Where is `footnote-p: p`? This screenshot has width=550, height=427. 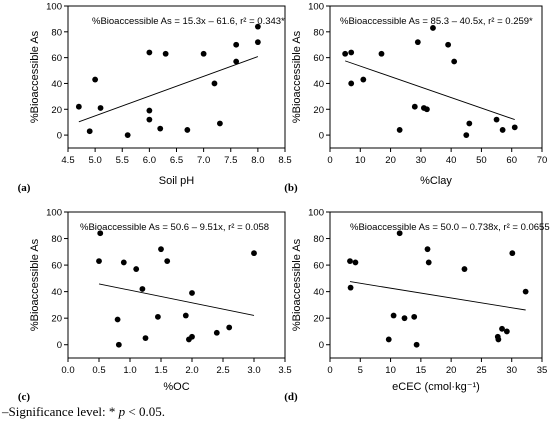 footnote-p: p is located at coordinates (122, 411).